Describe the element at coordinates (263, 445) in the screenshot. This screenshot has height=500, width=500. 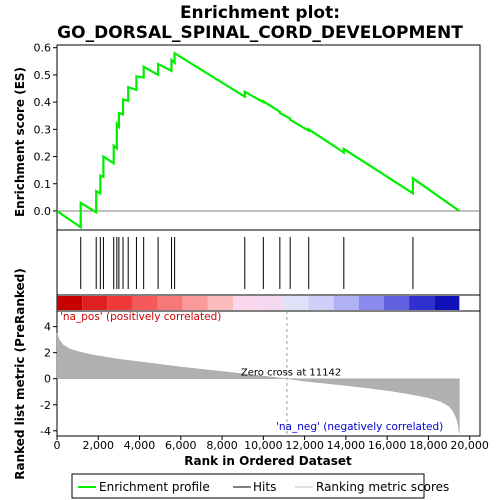
I see `xtick-label: 10,000` at that location.